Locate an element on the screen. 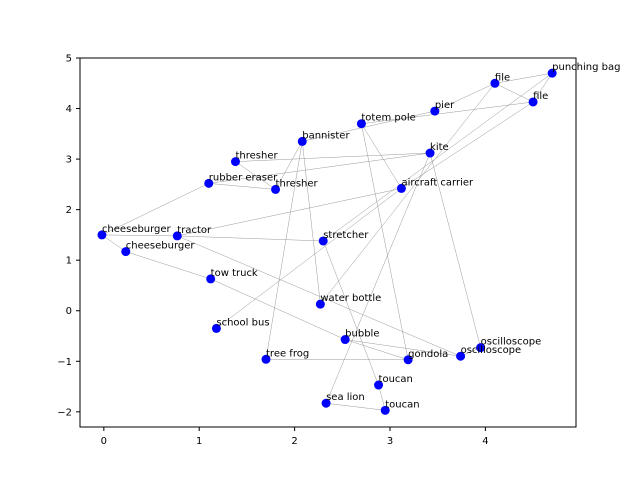 The height and width of the screenshot is (480, 640). point-label: tree frog is located at coordinates (287, 353).